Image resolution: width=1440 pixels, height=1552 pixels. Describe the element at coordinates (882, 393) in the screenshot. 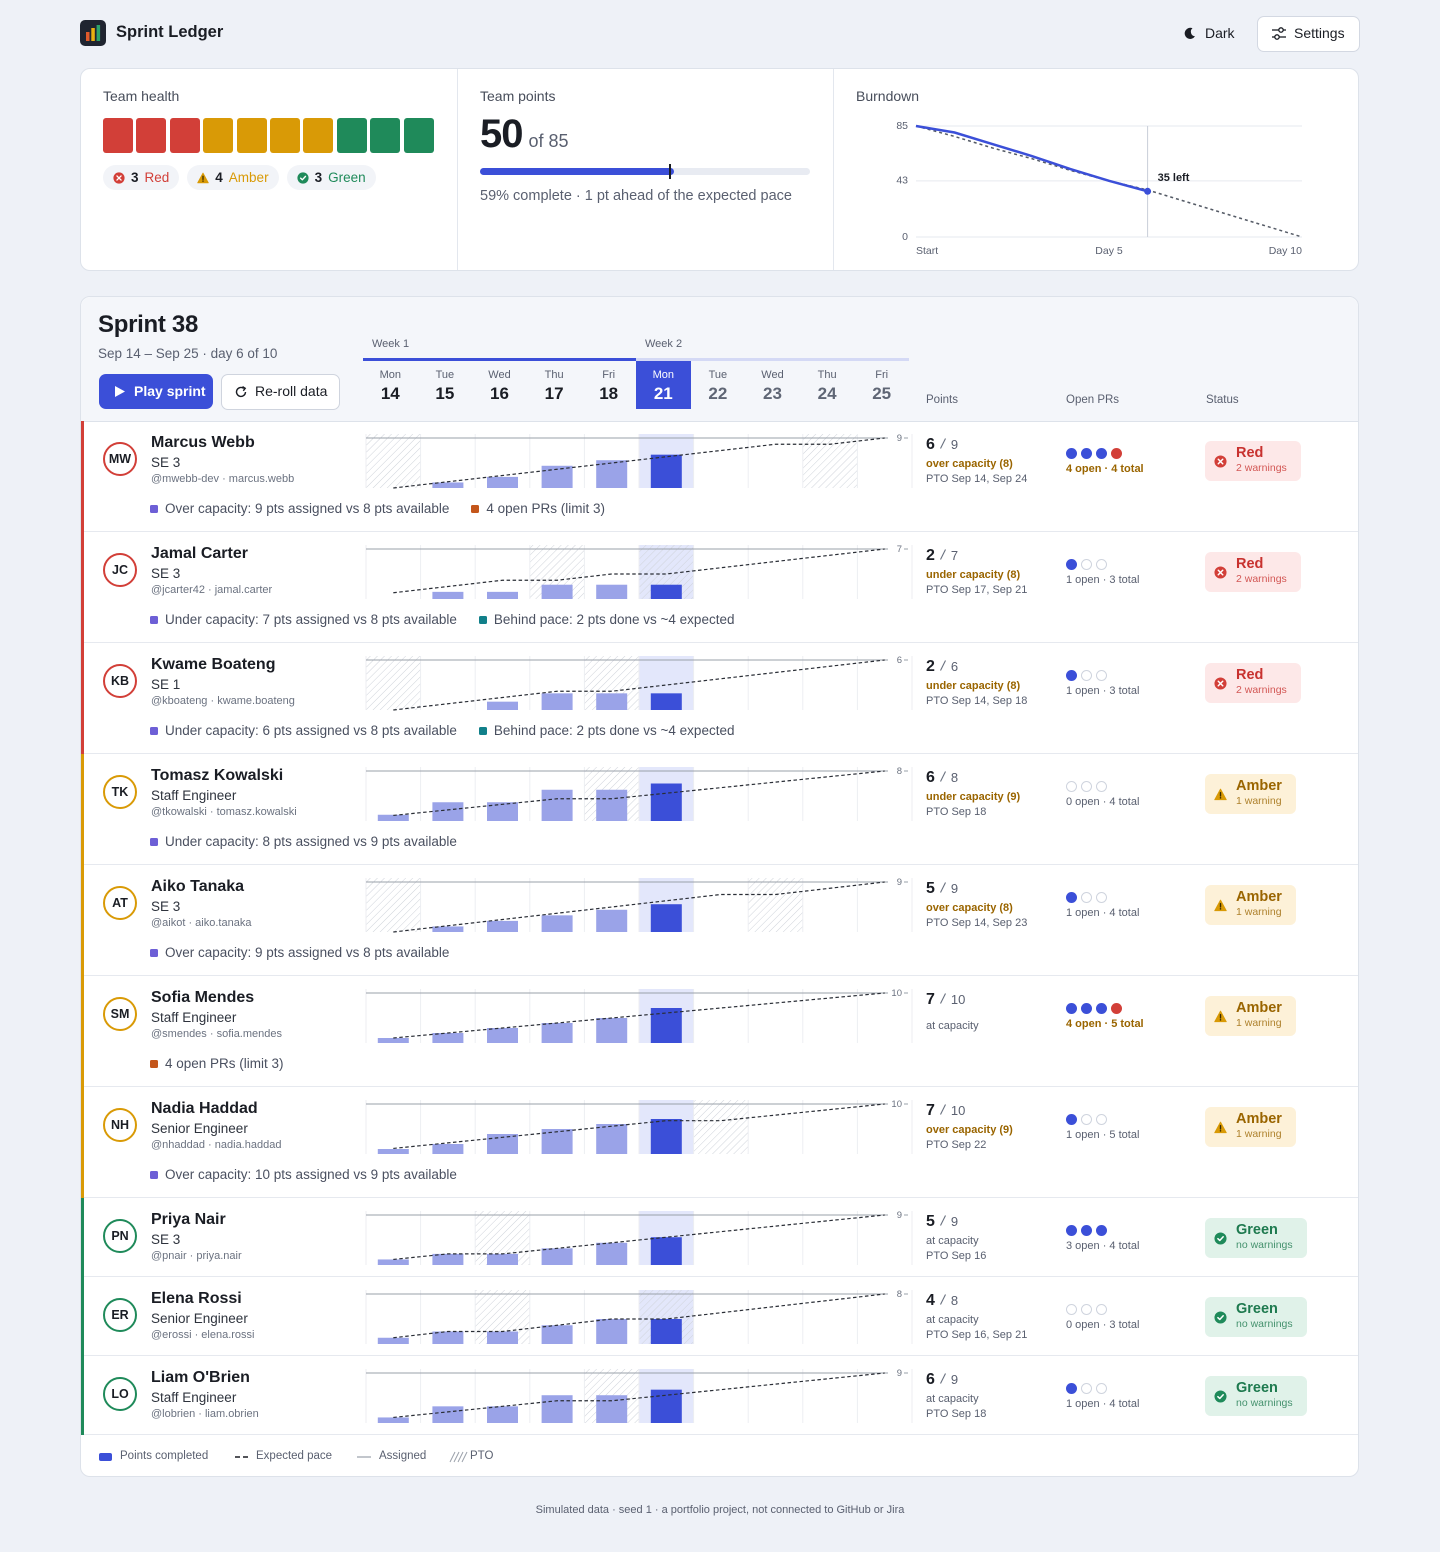

I see `day-date: 25` at that location.